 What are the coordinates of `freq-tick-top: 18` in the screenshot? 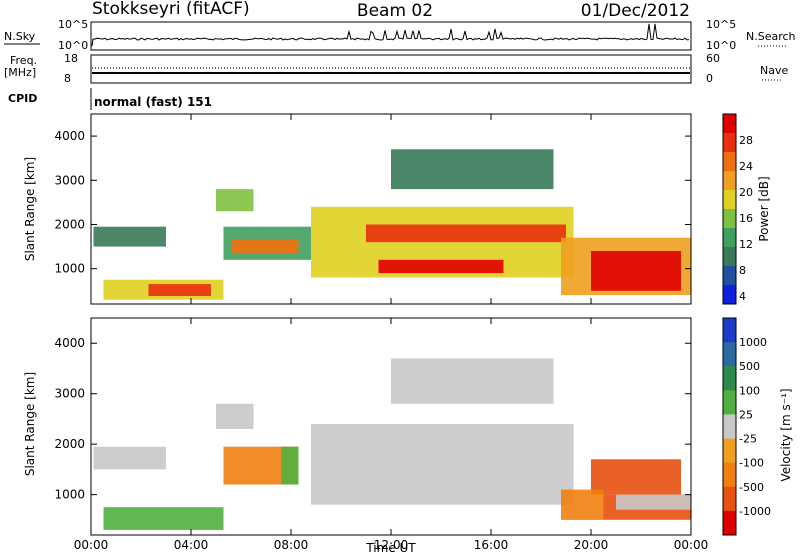 It's located at (71, 58).